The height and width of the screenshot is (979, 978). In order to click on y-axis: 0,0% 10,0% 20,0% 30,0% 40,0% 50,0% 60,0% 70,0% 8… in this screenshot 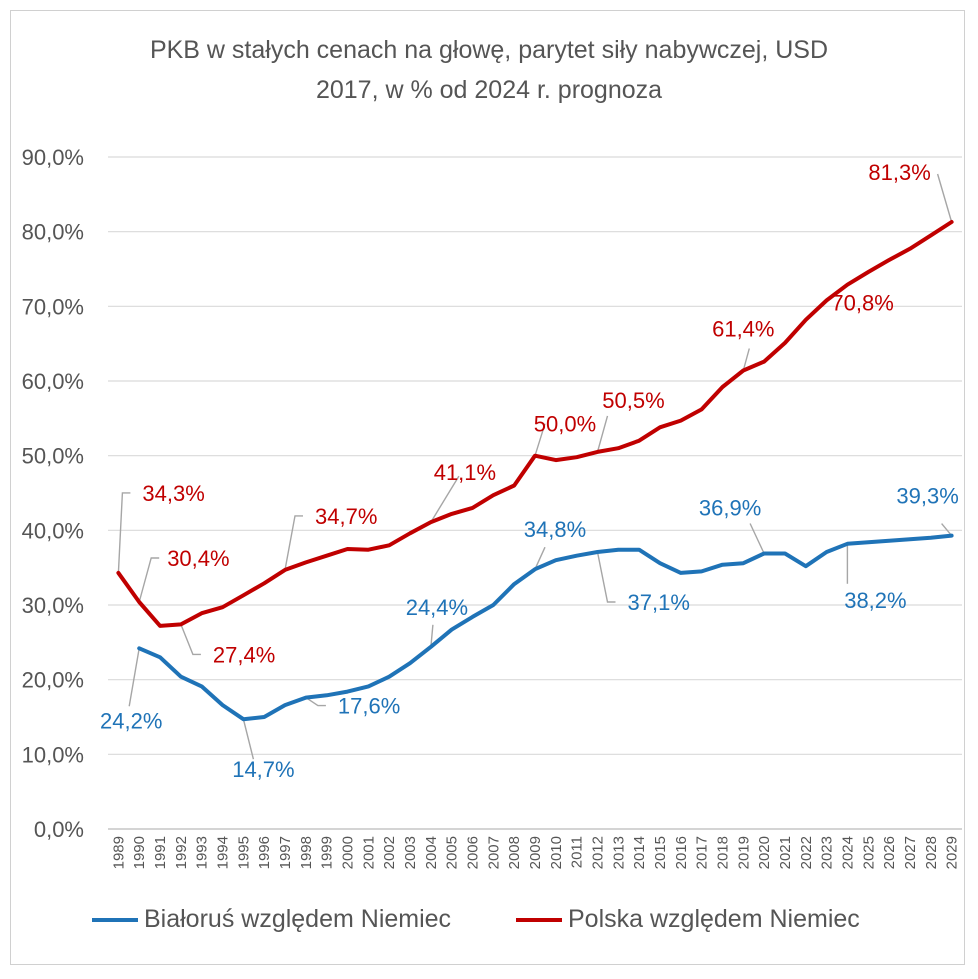, I will do `click(53, 493)`.